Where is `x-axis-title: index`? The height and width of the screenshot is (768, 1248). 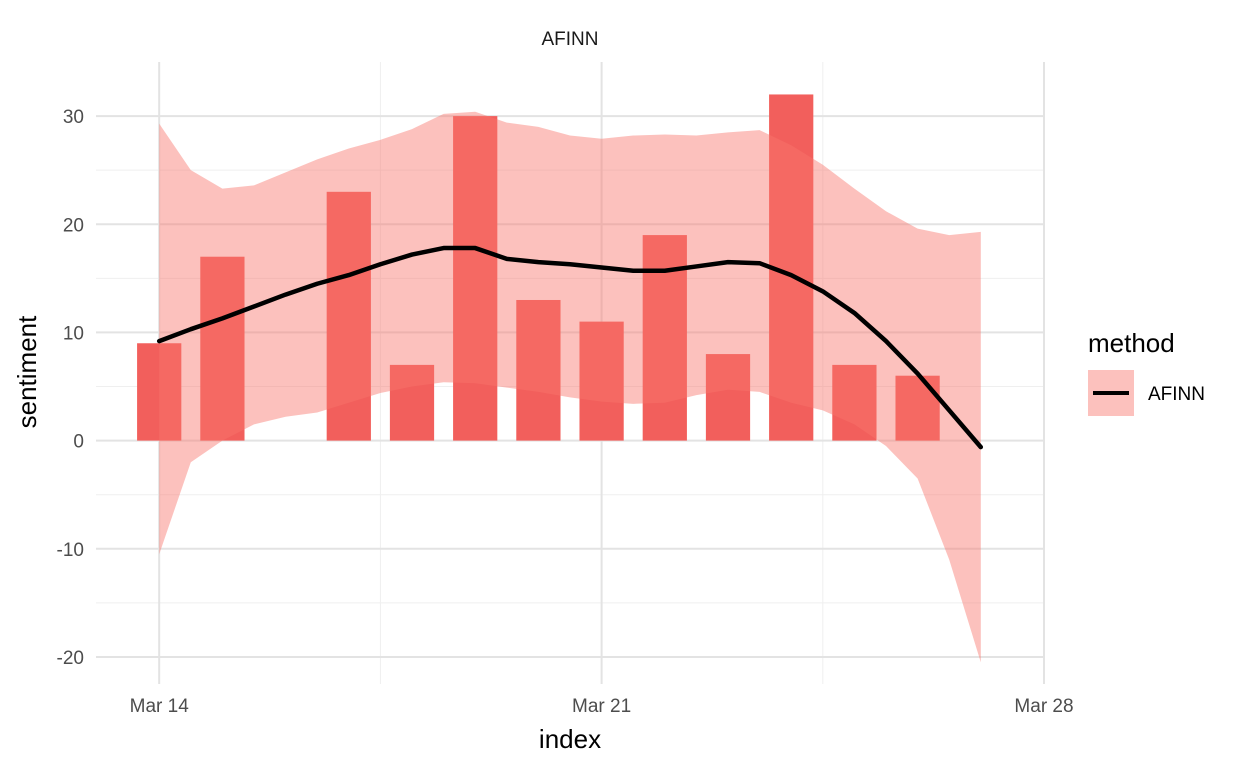
x-axis-title: index is located at coordinates (570, 739).